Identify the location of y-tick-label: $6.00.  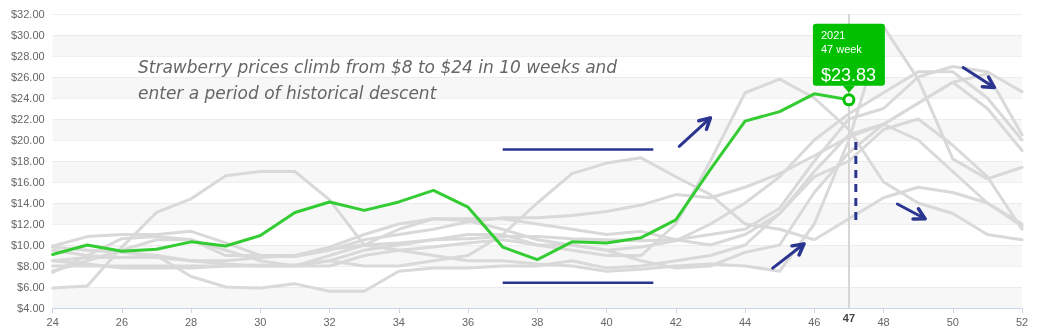
(31, 287).